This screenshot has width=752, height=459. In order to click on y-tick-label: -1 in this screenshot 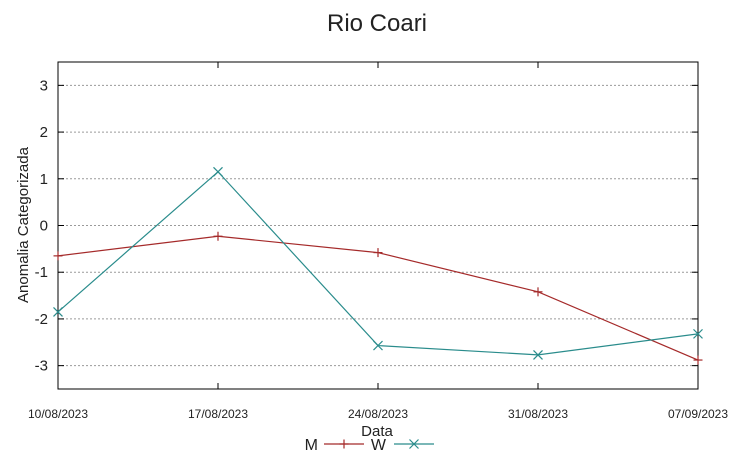, I will do `click(41, 272)`.